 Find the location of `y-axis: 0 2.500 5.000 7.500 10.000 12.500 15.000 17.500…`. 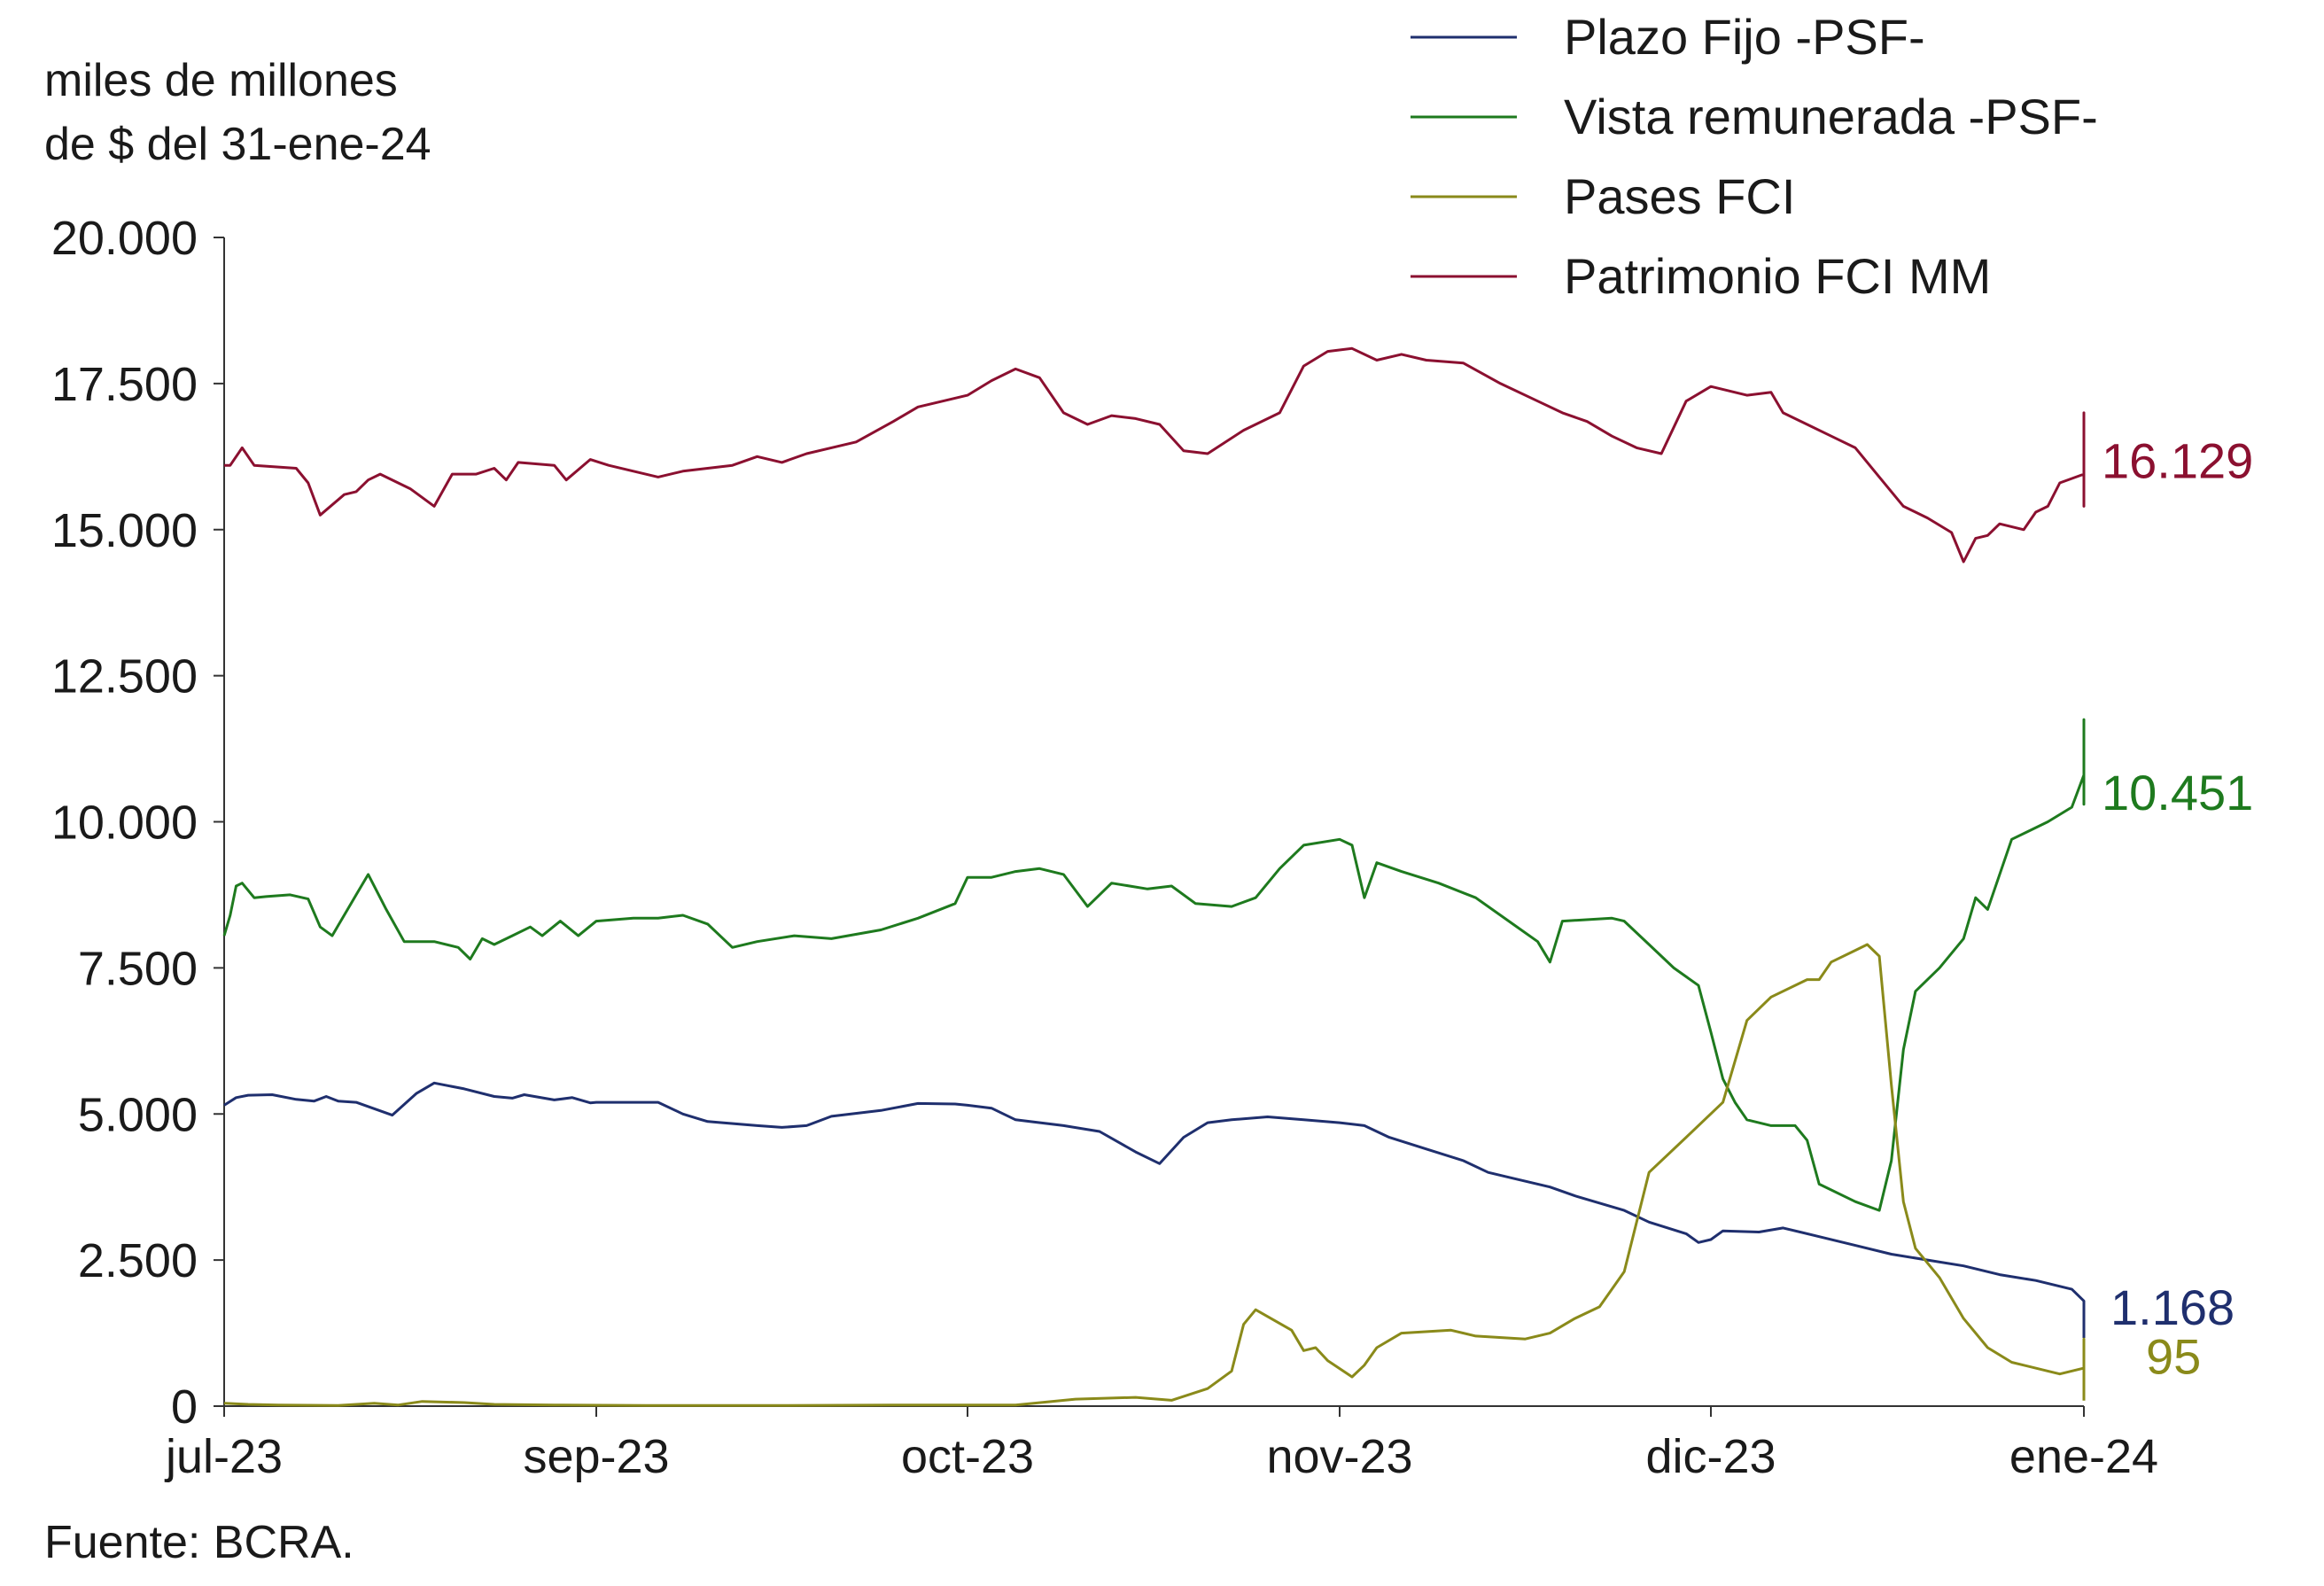

y-axis: 0 2.500 5.000 7.500 10.000 12.500 15.000 17.500… is located at coordinates (138, 823).